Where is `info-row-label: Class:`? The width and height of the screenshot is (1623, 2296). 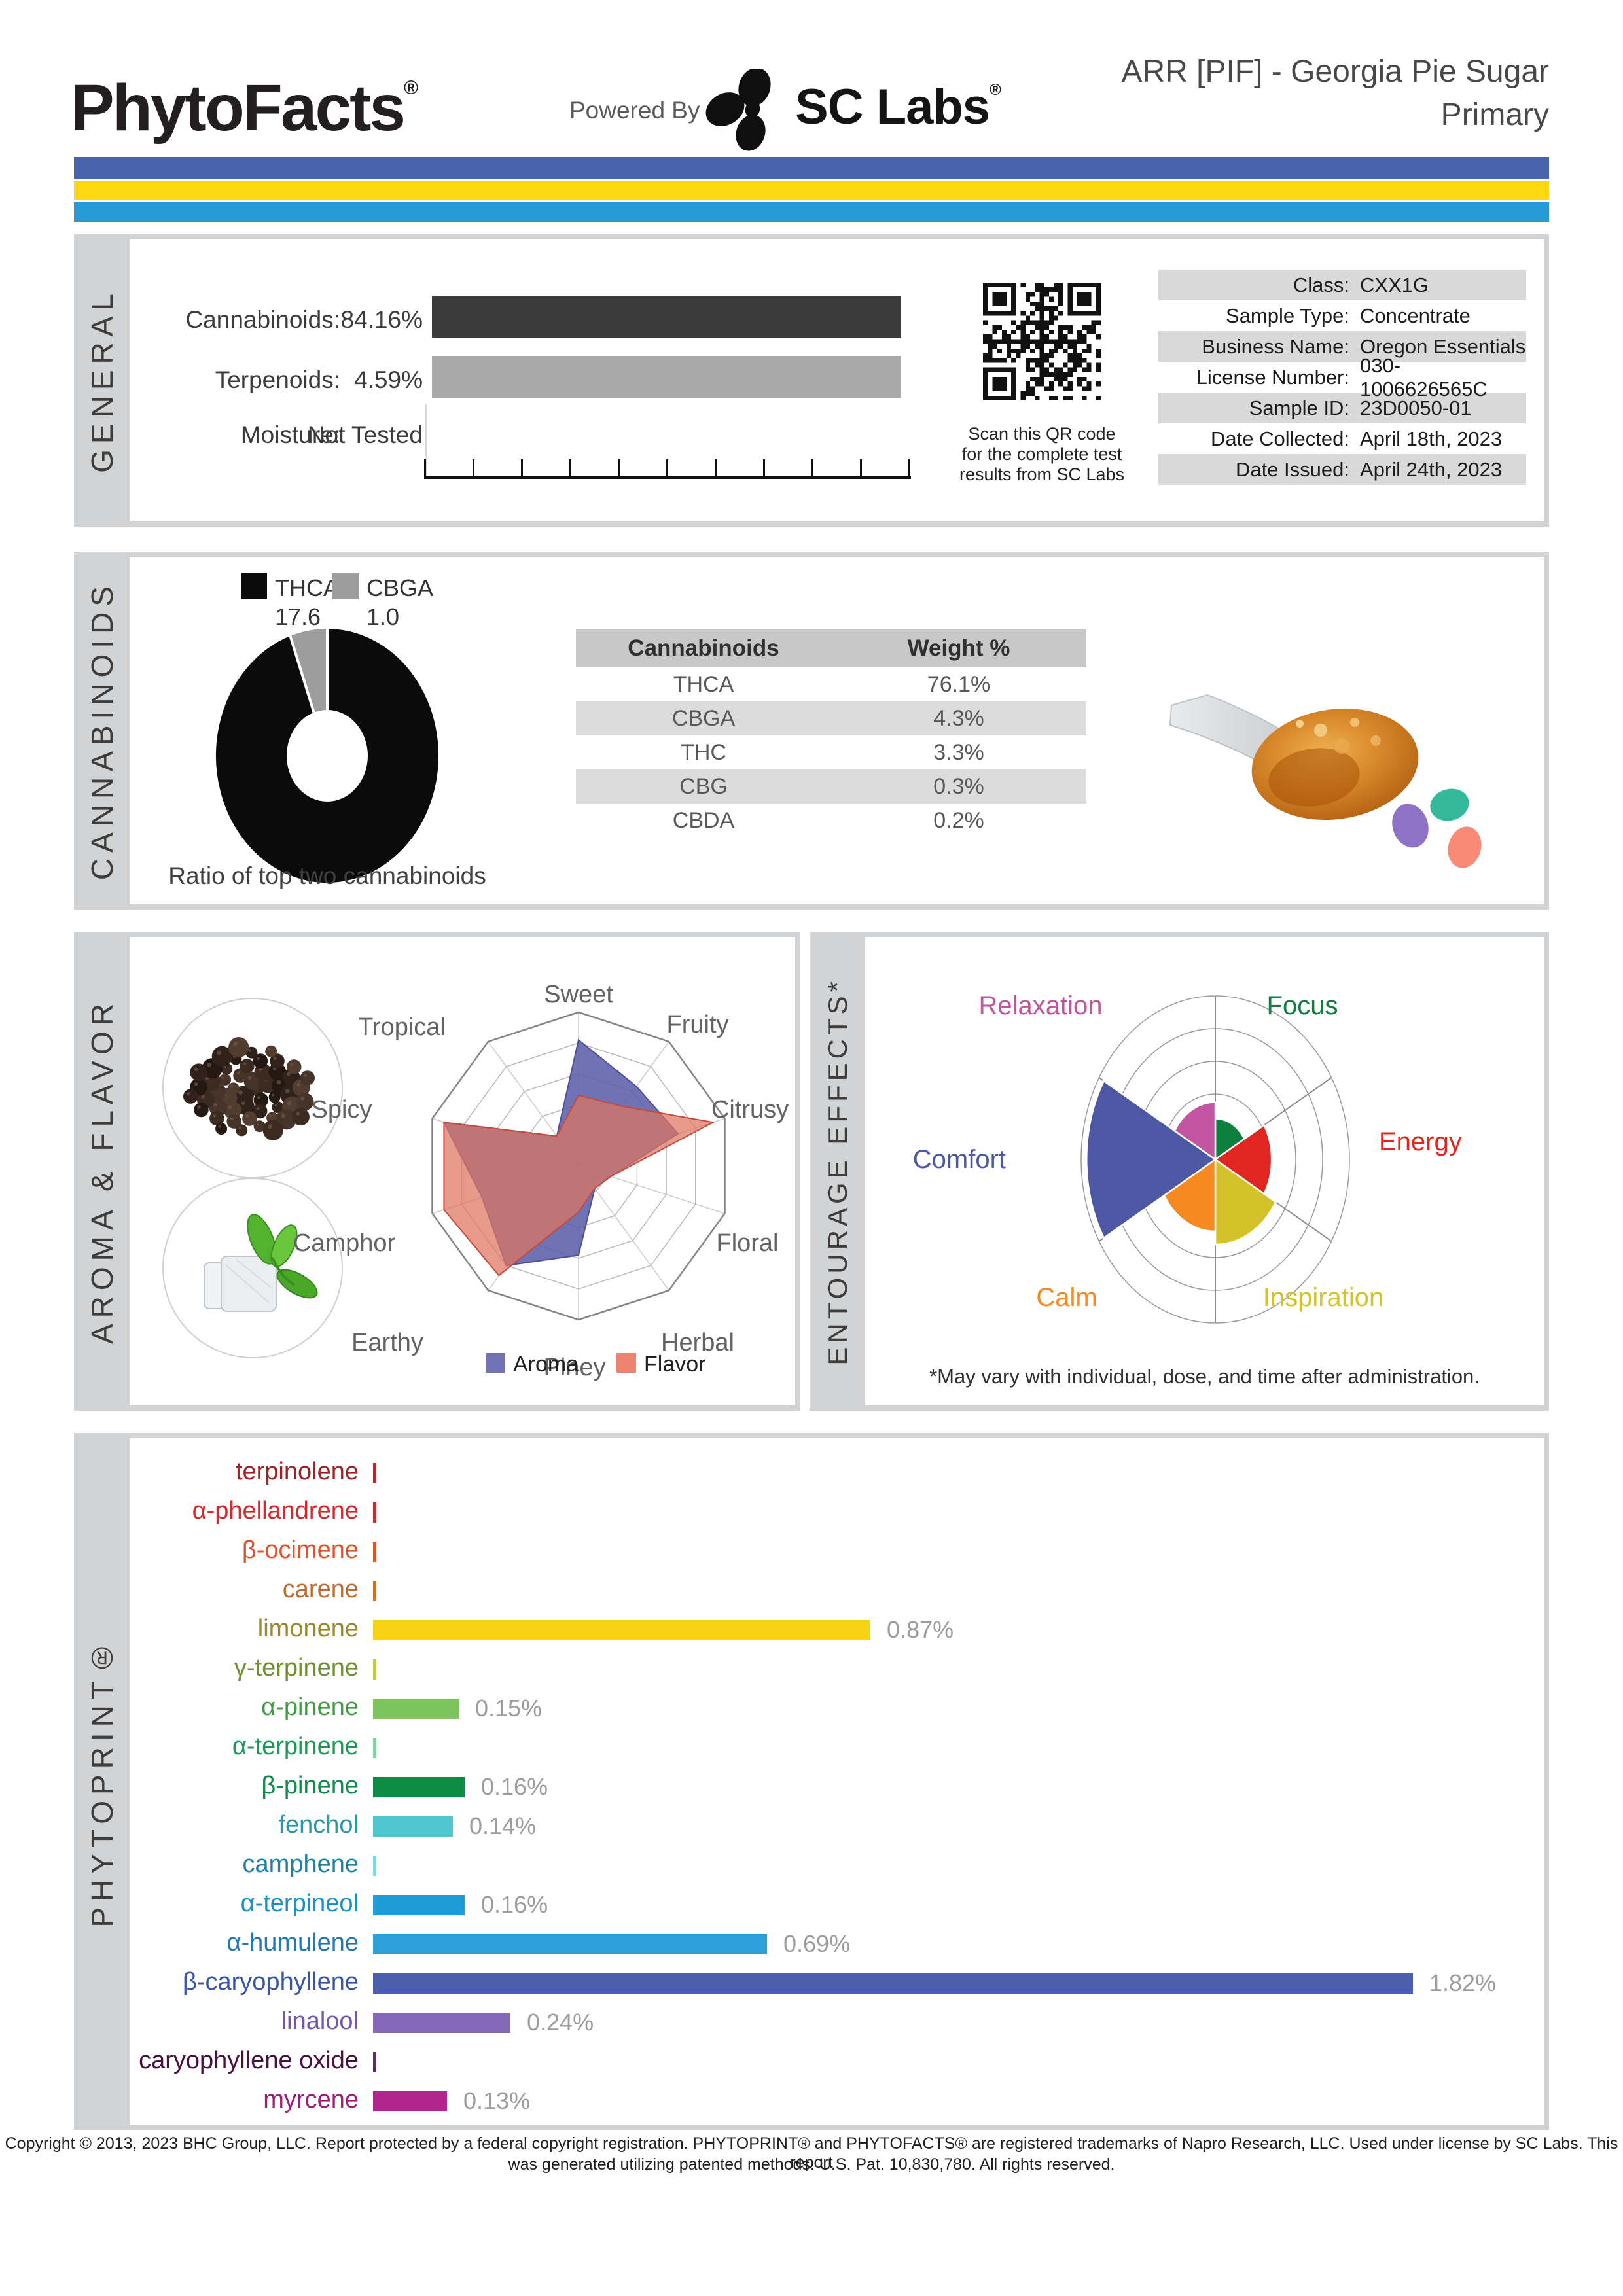 info-row-label: Class: is located at coordinates (1321, 284).